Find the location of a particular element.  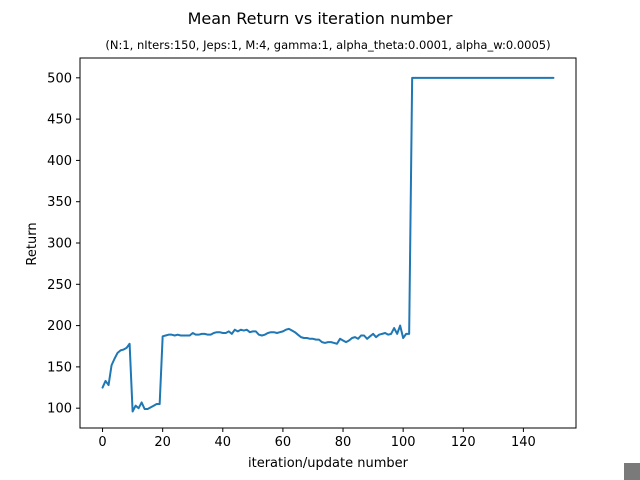

y-tick-label: 300 is located at coordinates (59, 244).